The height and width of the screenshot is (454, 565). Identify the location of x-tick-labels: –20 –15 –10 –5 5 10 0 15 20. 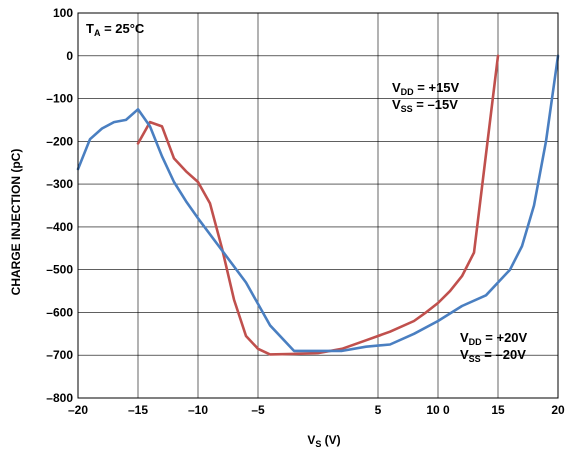
(316, 410).